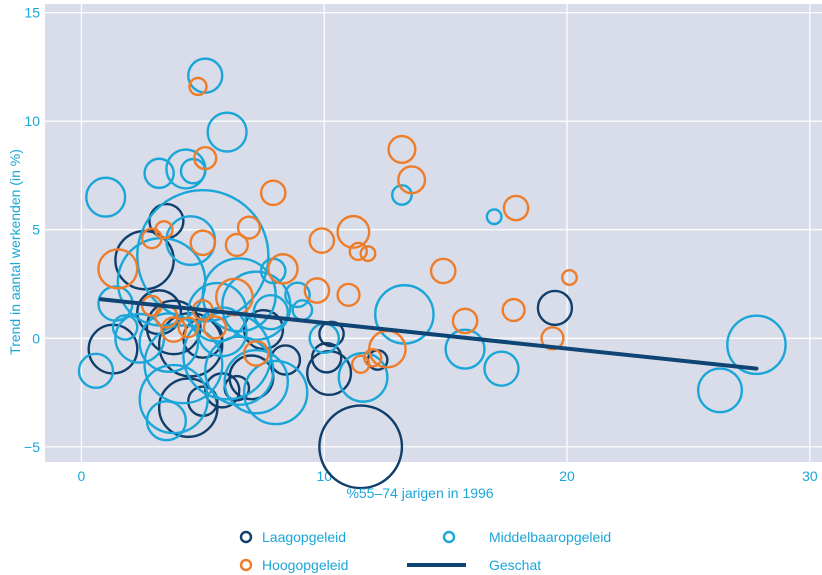 Image resolution: width=822 pixels, height=575 pixels. I want to click on legend-label: Middelbaaropgeleid, so click(550, 537).